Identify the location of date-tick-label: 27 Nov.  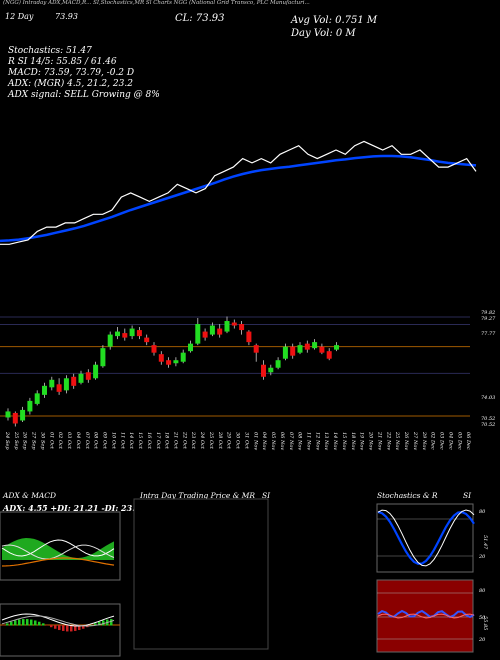
(415, 440).